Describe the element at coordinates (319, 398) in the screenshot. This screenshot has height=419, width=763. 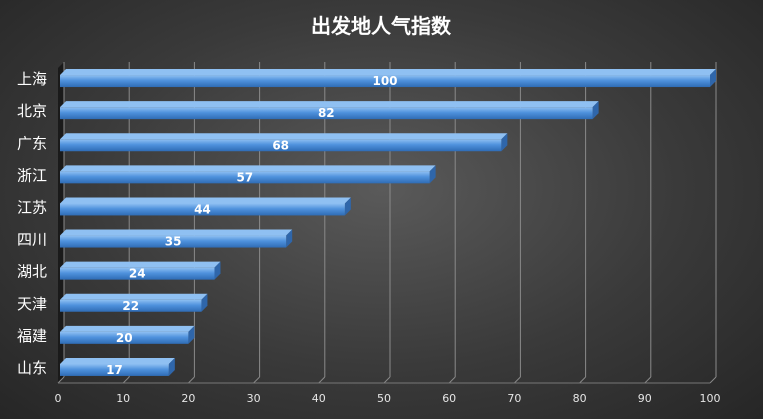
I see `x-tick-label: 40` at that location.